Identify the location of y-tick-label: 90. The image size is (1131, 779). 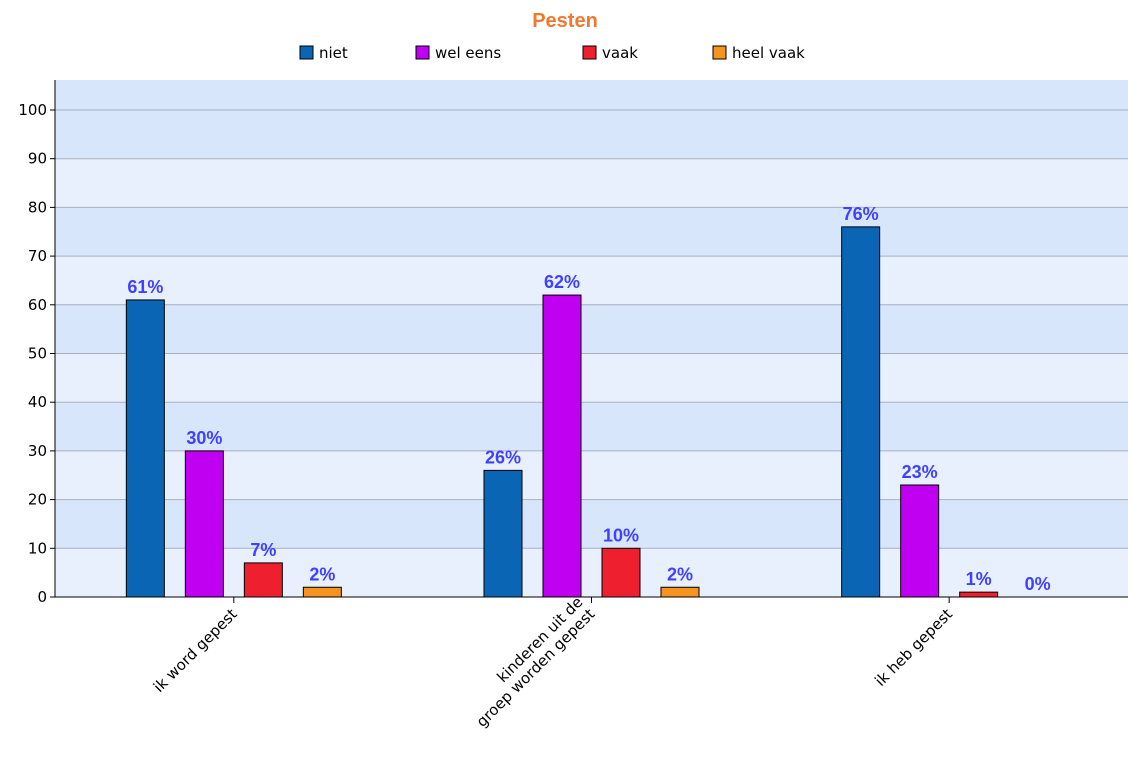
(37, 159).